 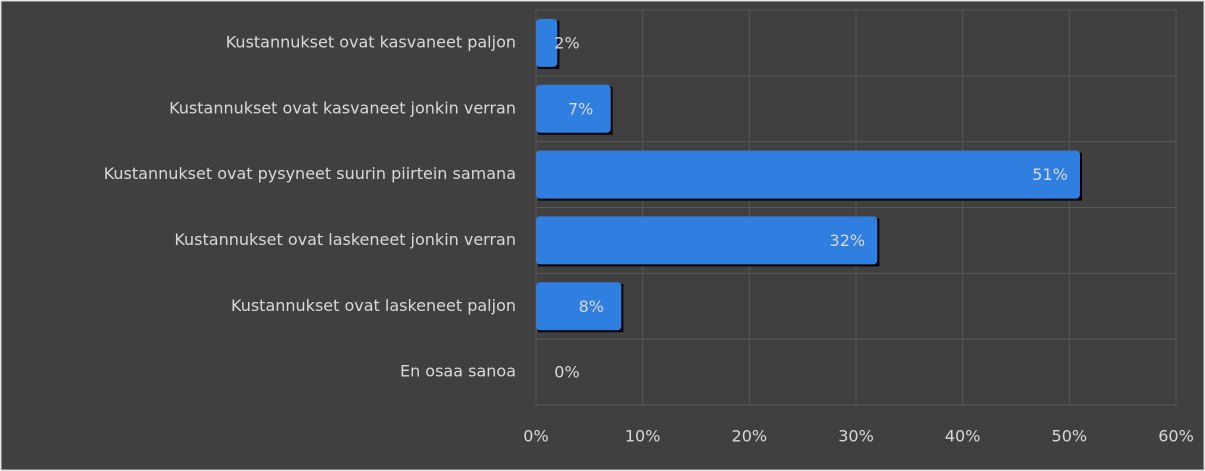 I want to click on x-tick-label: 40%, so click(x=963, y=436).